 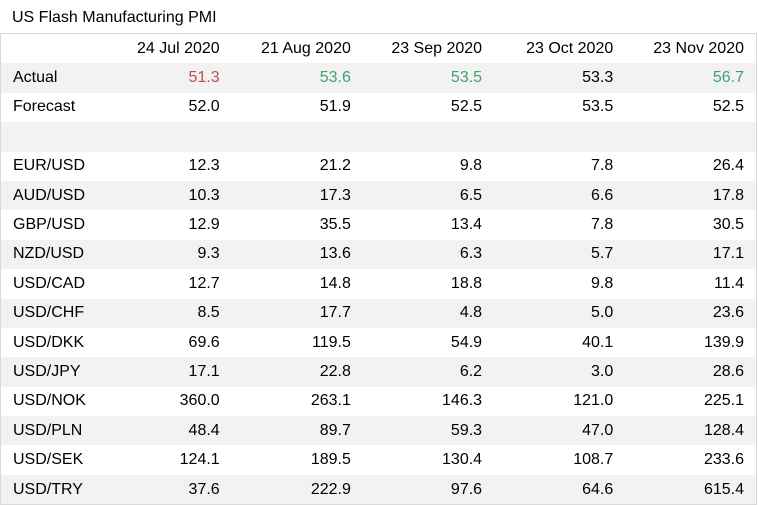 I want to click on row-label: USD/TRY, so click(x=48, y=489).